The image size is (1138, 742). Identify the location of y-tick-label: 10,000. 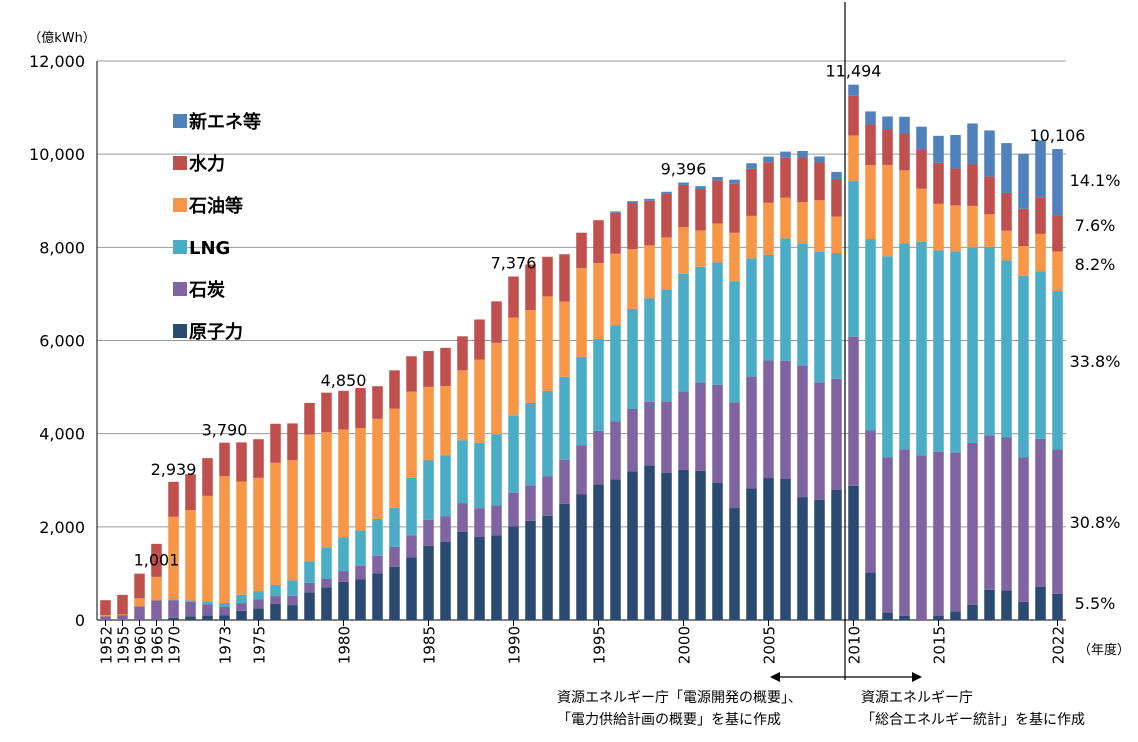
(57, 154).